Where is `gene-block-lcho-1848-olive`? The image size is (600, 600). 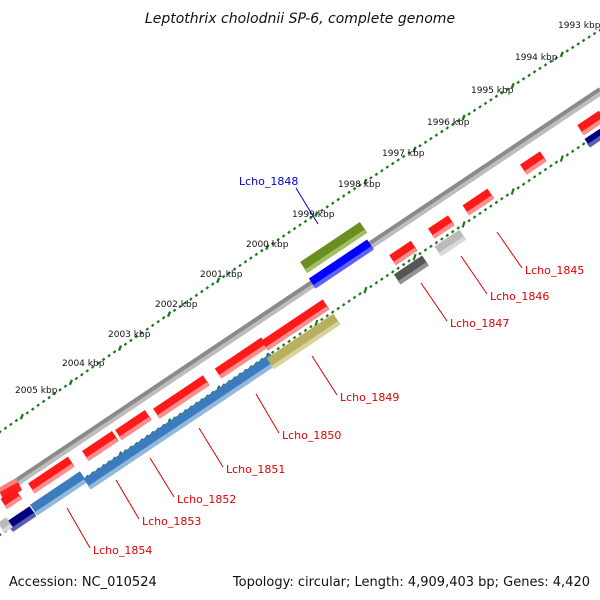 gene-block-lcho-1848-olive is located at coordinates (334, 247).